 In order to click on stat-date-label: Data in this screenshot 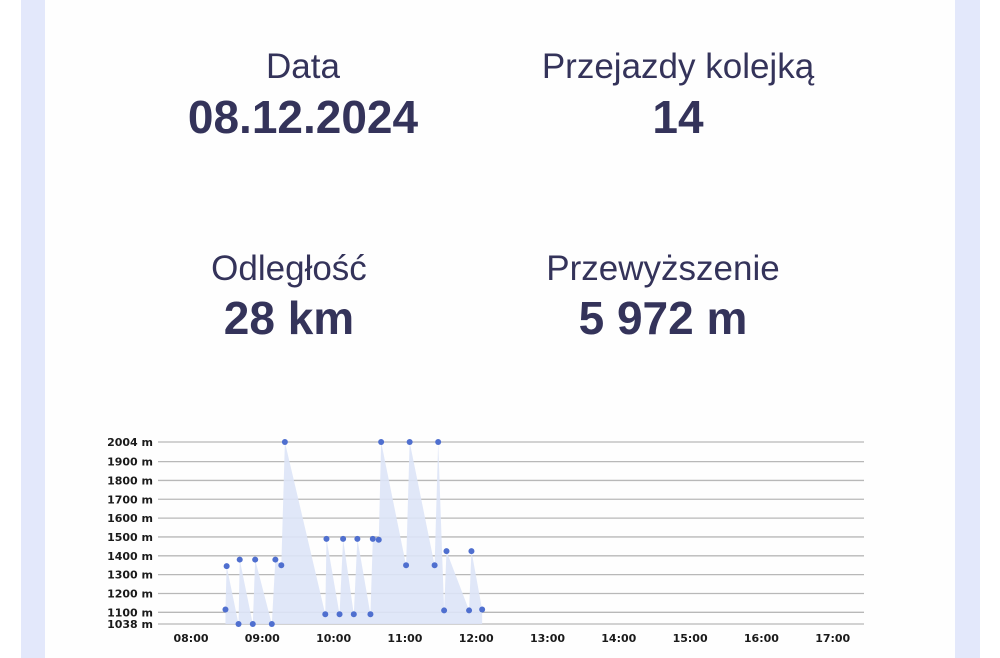, I will do `click(303, 66)`.